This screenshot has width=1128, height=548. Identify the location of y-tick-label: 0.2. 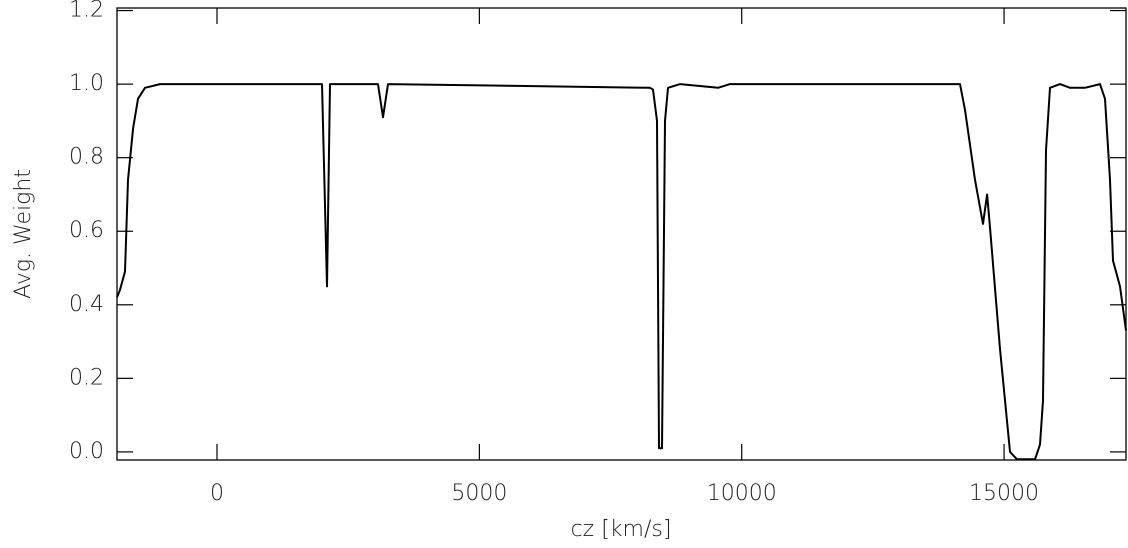
(86, 377).